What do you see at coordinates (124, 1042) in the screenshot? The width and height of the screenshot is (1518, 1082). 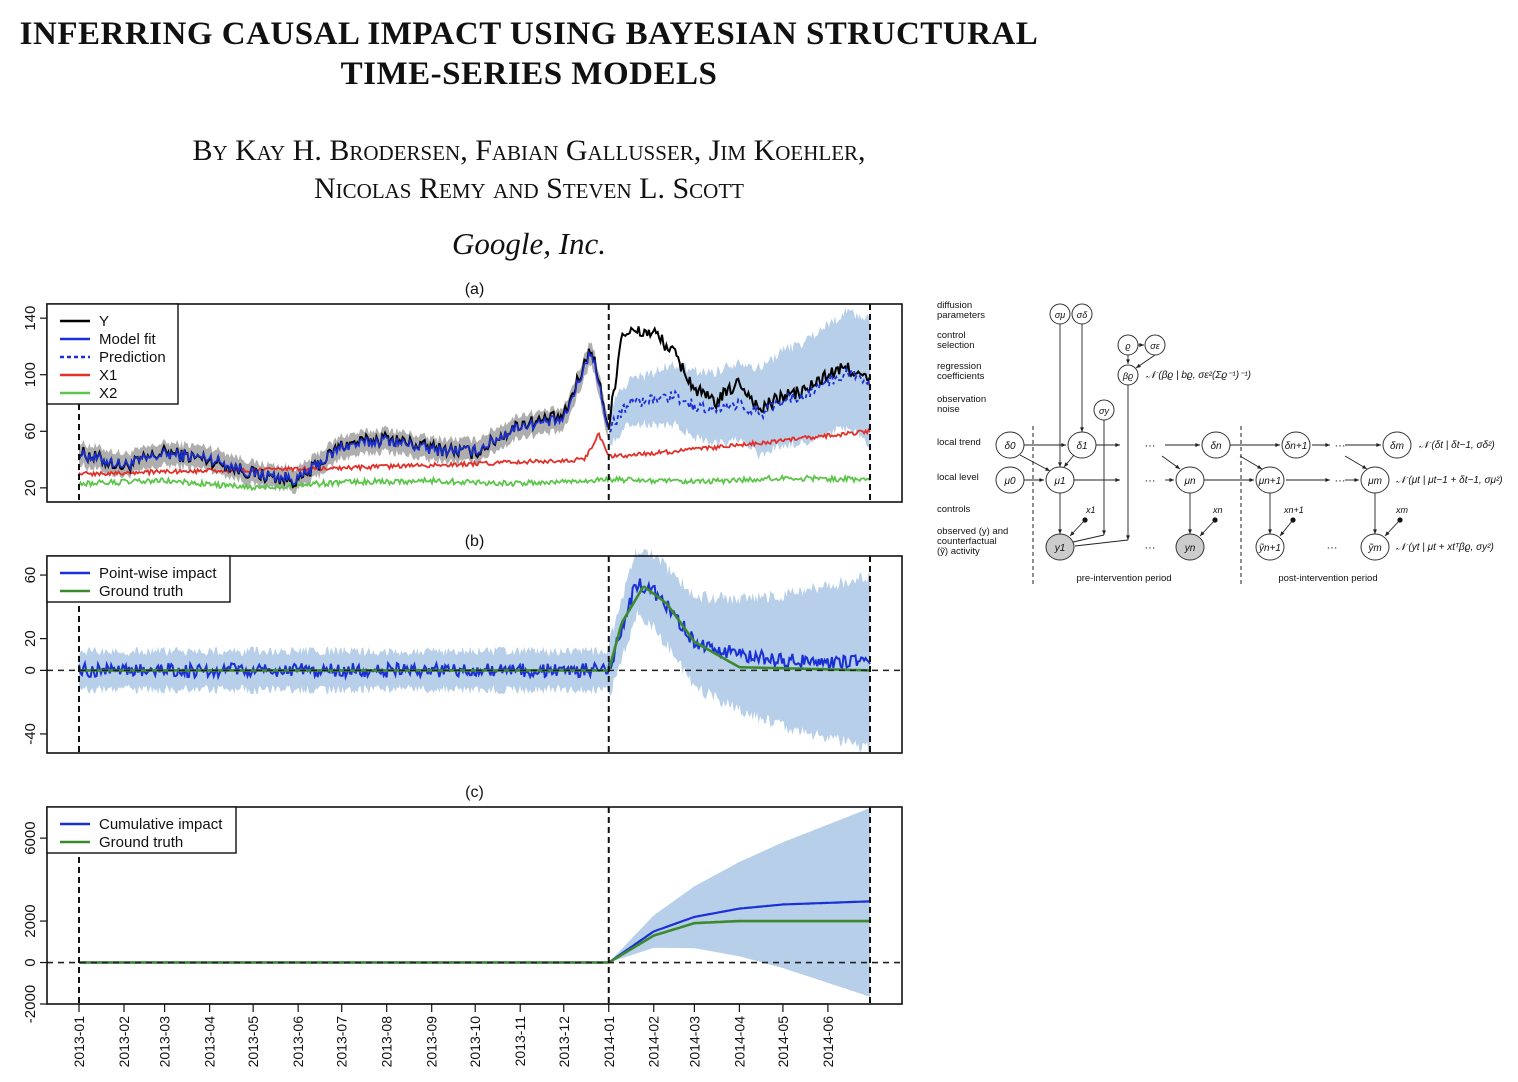 I see `x-tick-label: 2013-02` at bounding box center [124, 1042].